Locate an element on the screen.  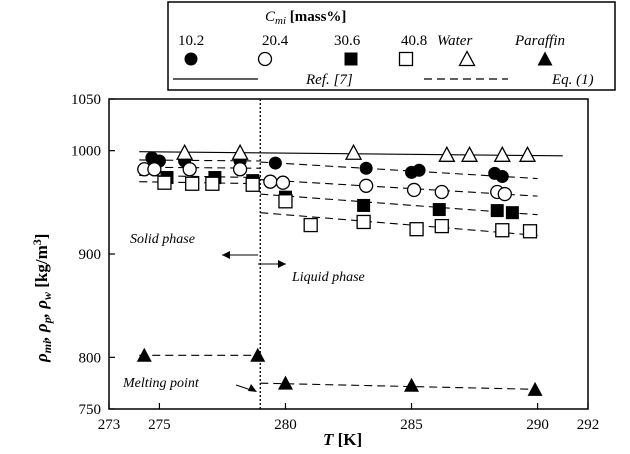
y-axis-label-rho-1: ρ is located at coordinates (41, 358).